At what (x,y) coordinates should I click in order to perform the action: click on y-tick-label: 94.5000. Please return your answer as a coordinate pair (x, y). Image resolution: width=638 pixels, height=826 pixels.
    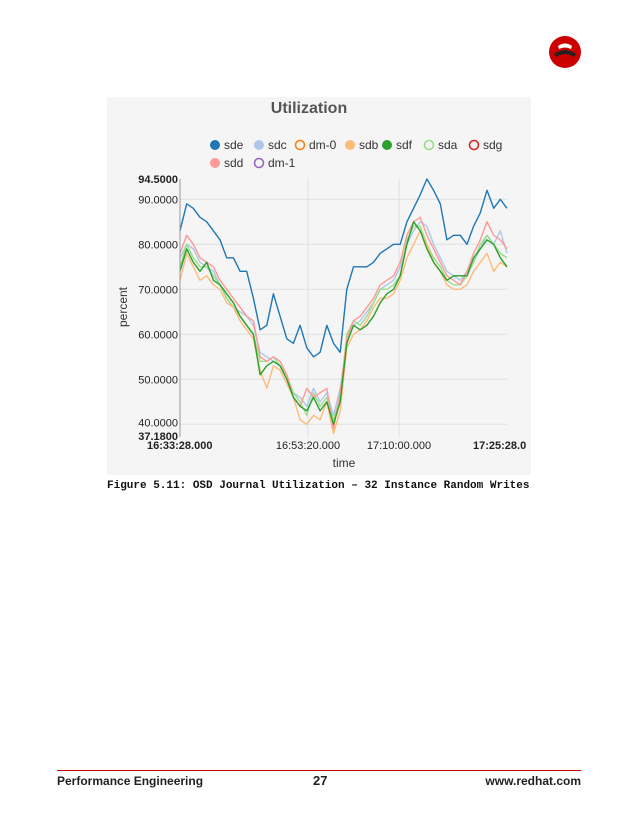
    Looking at the image, I should click on (158, 180).